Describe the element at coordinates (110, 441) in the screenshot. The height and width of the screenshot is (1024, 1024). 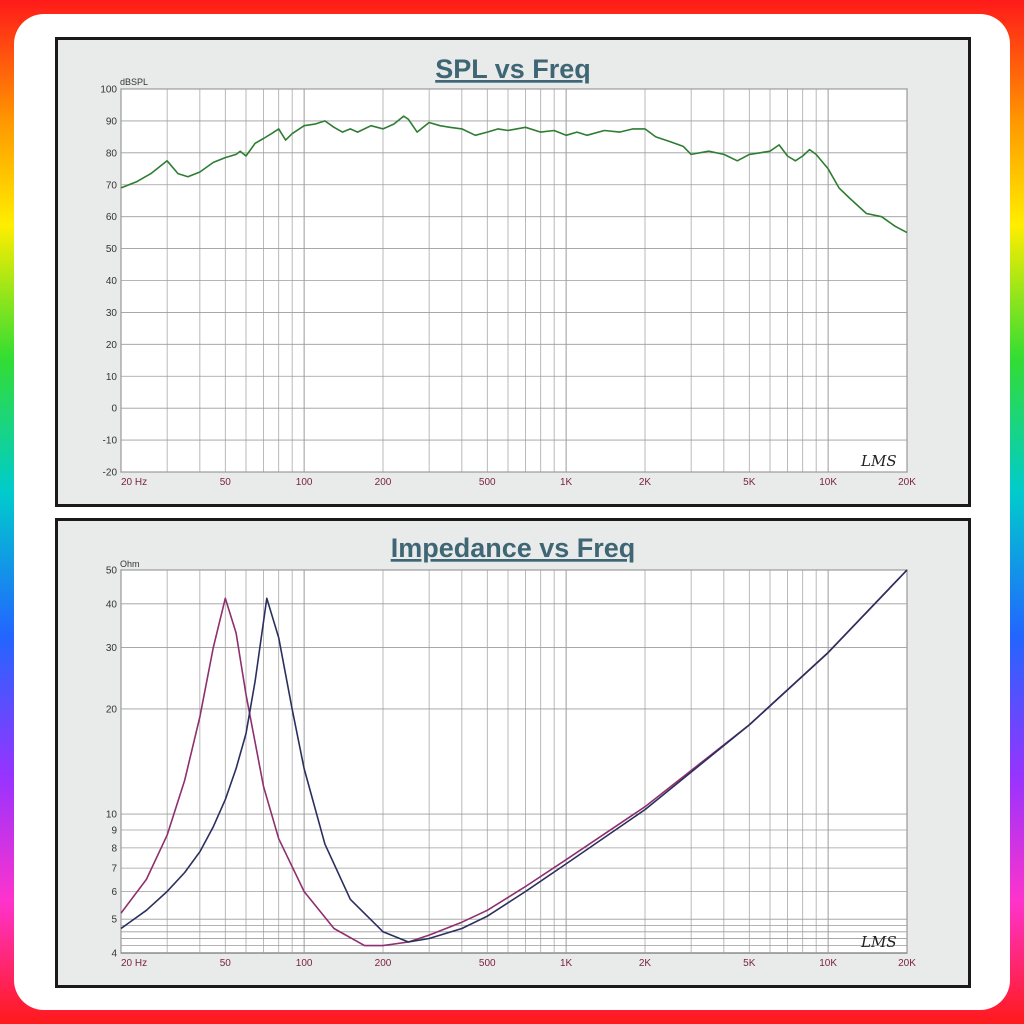
I see `spl-y-tick-label: -10` at that location.